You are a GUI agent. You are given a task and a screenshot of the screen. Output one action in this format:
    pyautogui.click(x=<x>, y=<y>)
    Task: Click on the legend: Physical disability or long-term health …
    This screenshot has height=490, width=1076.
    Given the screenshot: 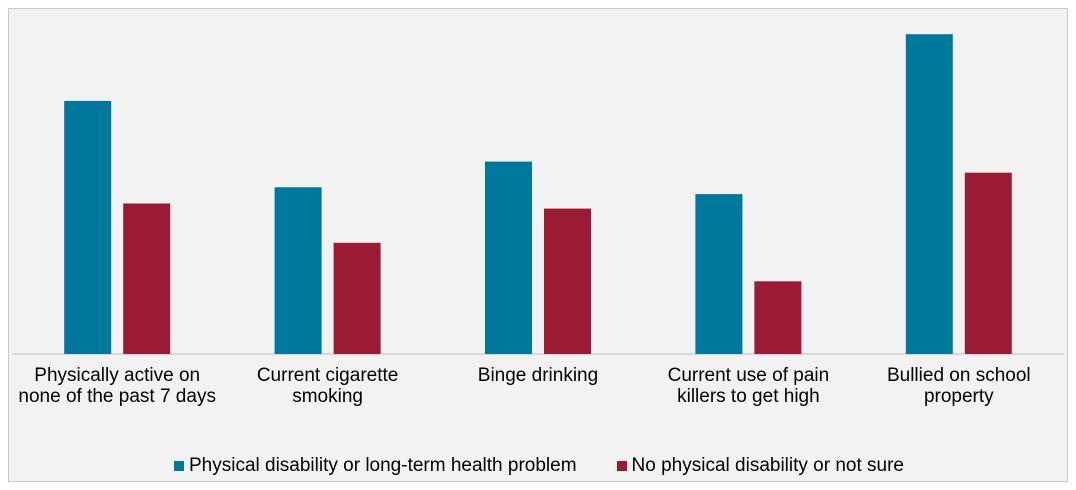 What is the action you would take?
    pyautogui.click(x=539, y=466)
    